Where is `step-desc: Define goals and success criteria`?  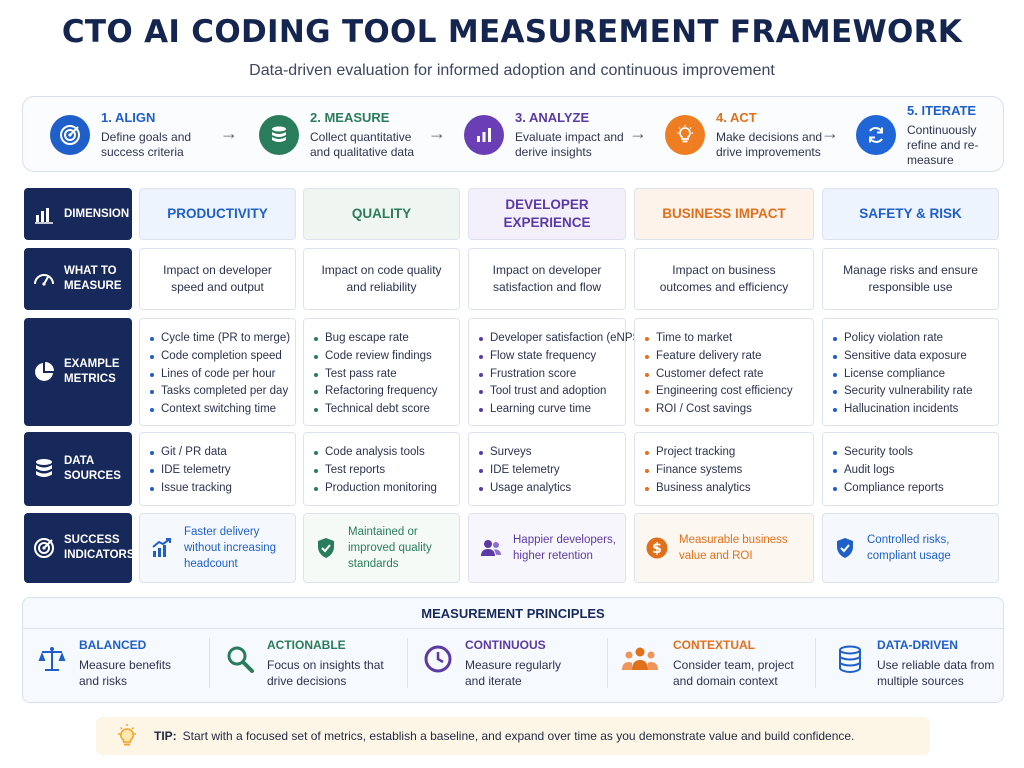 step-desc: Define goals and success criteria is located at coordinates (146, 144).